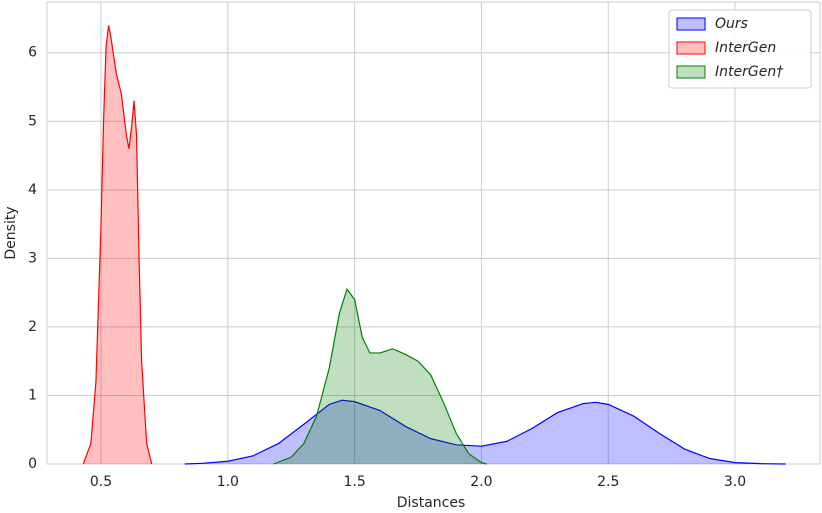 This screenshot has height=513, width=822. I want to click on y-axis-label: Density, so click(11, 232).